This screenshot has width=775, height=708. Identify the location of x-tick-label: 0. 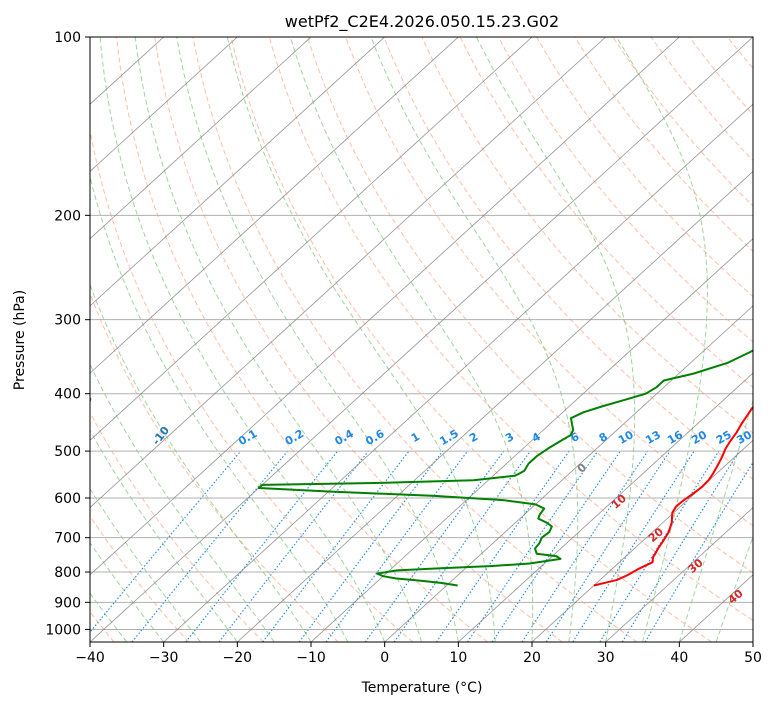
(384, 658).